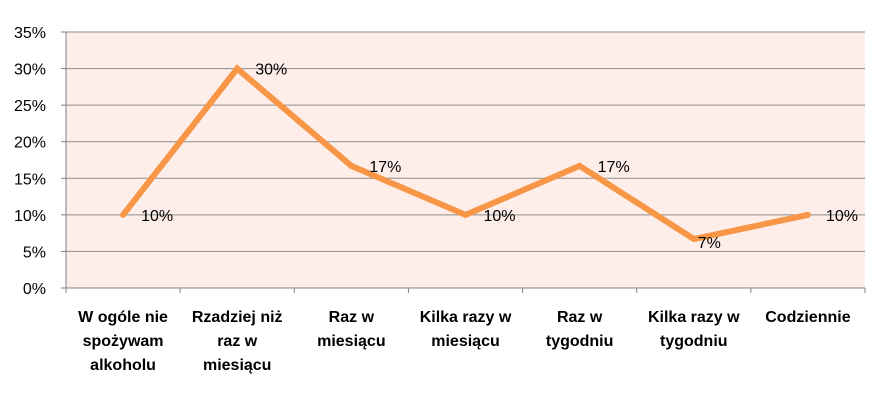  I want to click on x-tick-label: W ogóle nie spożywam alkoholu, so click(123, 341).